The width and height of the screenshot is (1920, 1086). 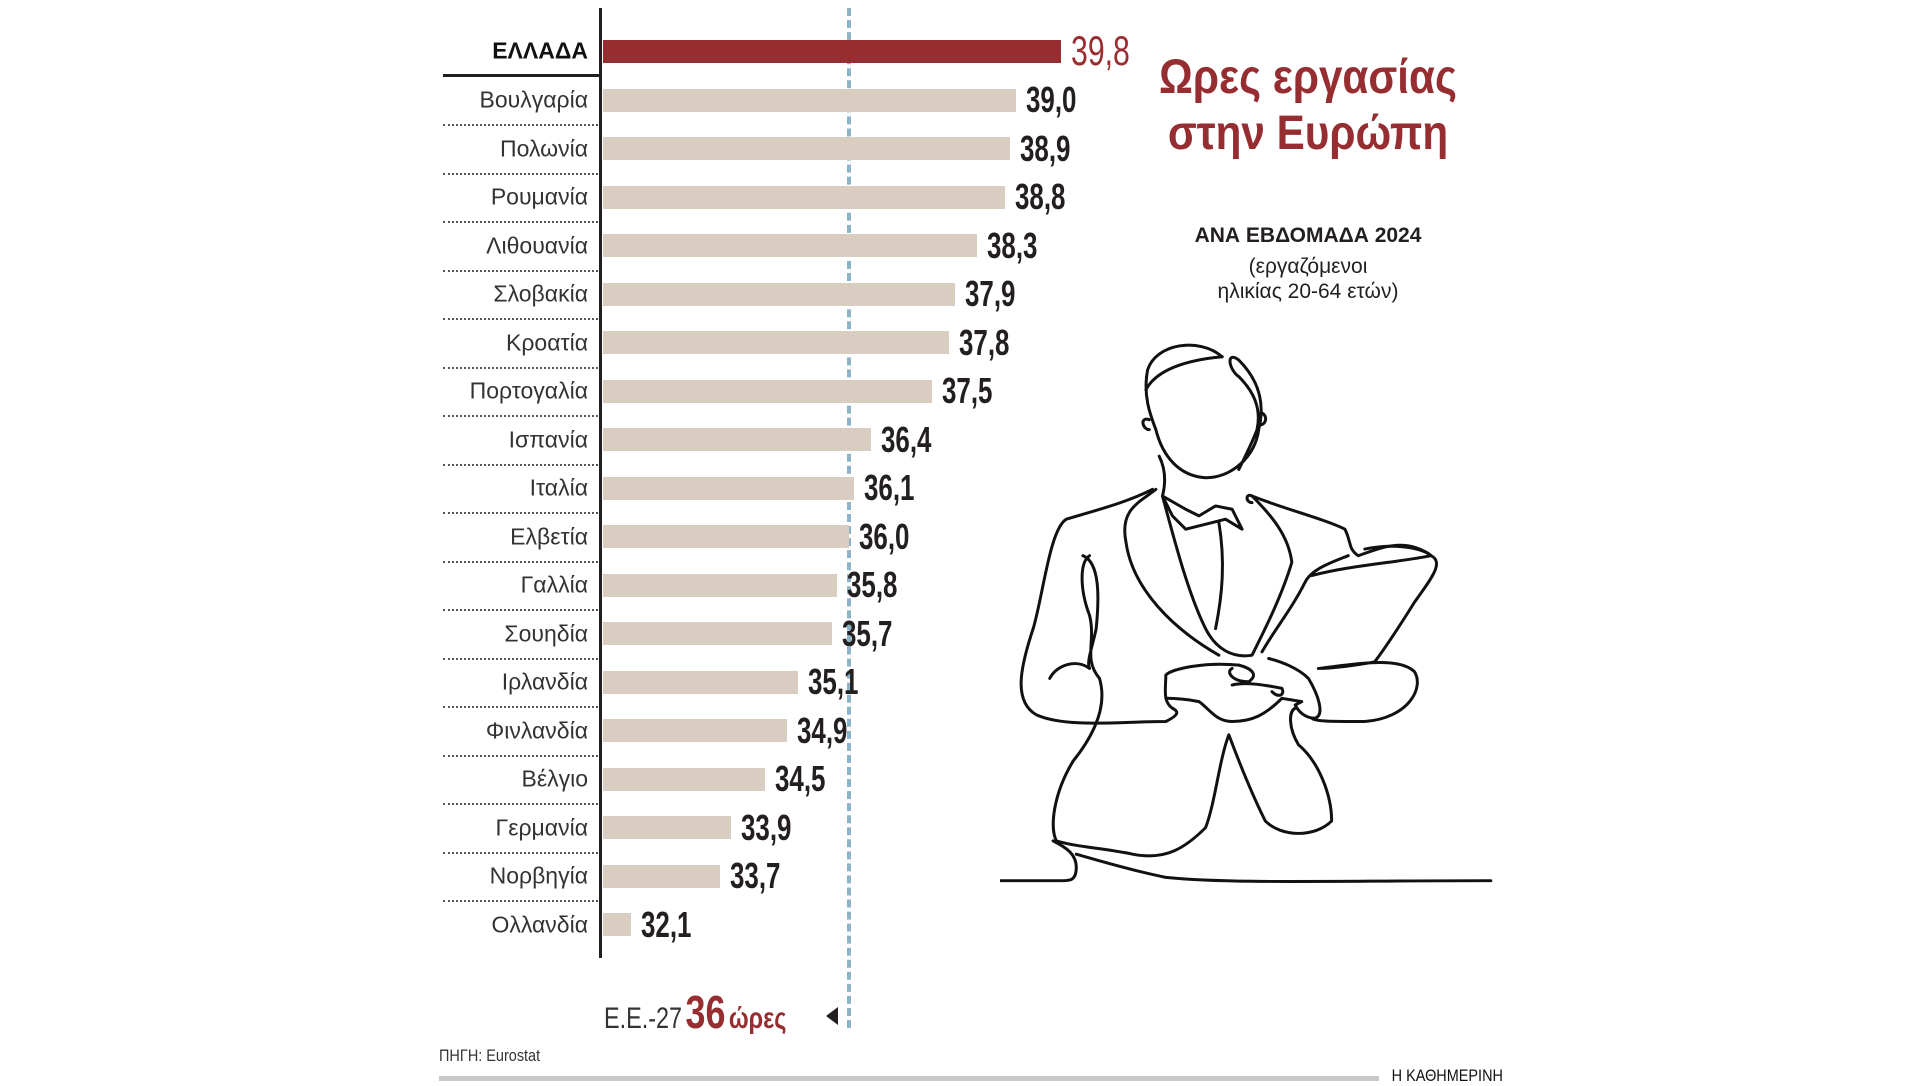 I want to click on category-label: Σουηδία, so click(x=546, y=633).